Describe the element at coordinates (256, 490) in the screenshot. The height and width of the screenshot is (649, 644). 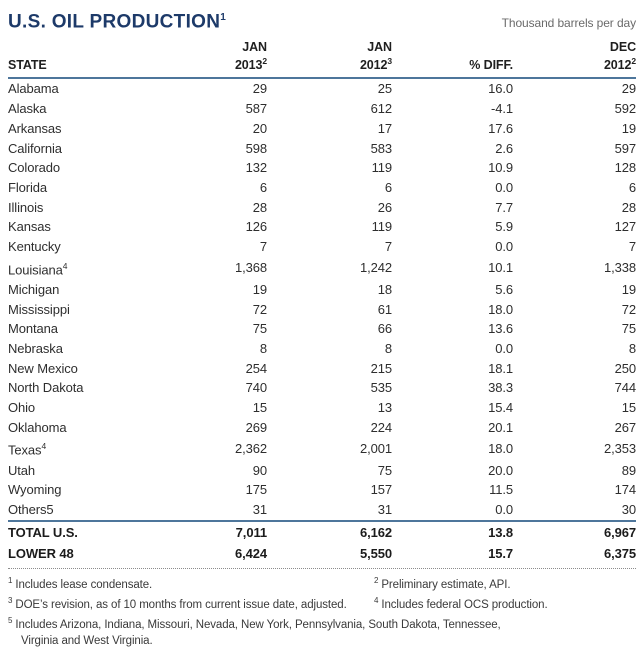
I see `value-cell: 175` at that location.